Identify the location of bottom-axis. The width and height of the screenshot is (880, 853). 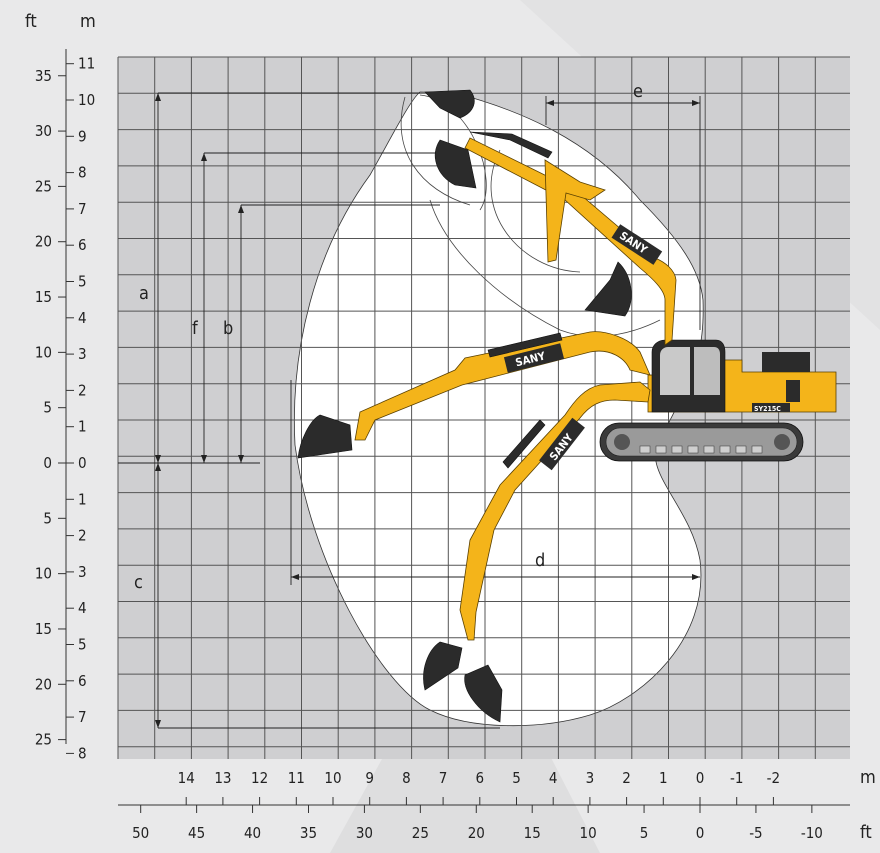
(484, 805).